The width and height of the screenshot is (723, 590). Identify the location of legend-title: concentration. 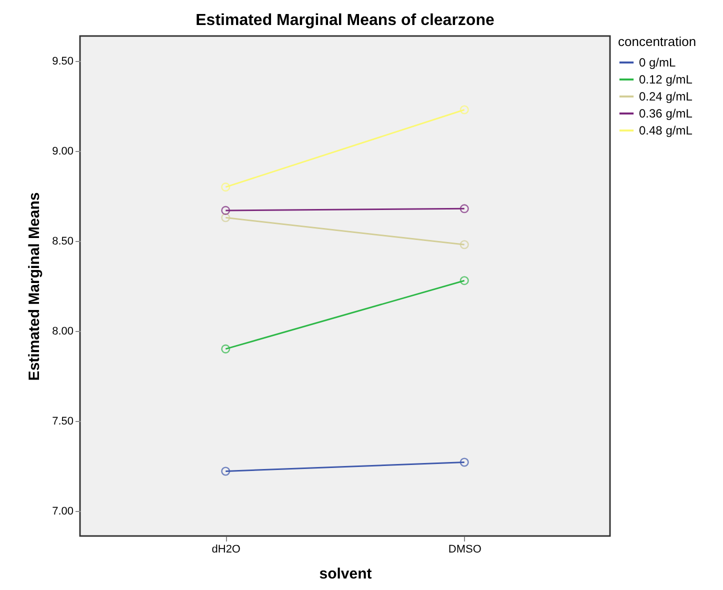
(657, 41).